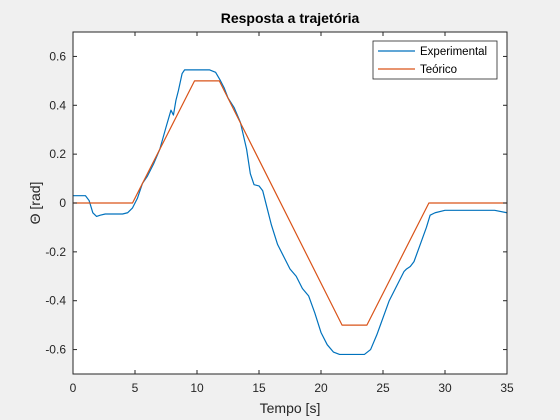 This screenshot has width=560, height=420. Describe the element at coordinates (57, 56) in the screenshot. I see `y-tick-label: 0.6` at that location.